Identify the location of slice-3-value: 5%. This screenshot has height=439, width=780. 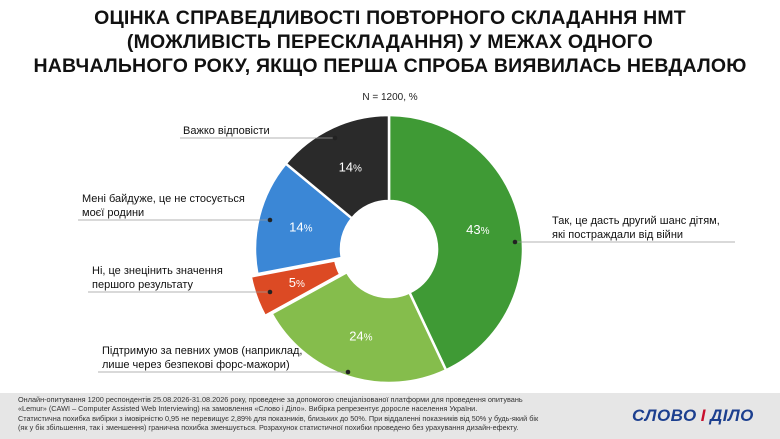
(297, 282).